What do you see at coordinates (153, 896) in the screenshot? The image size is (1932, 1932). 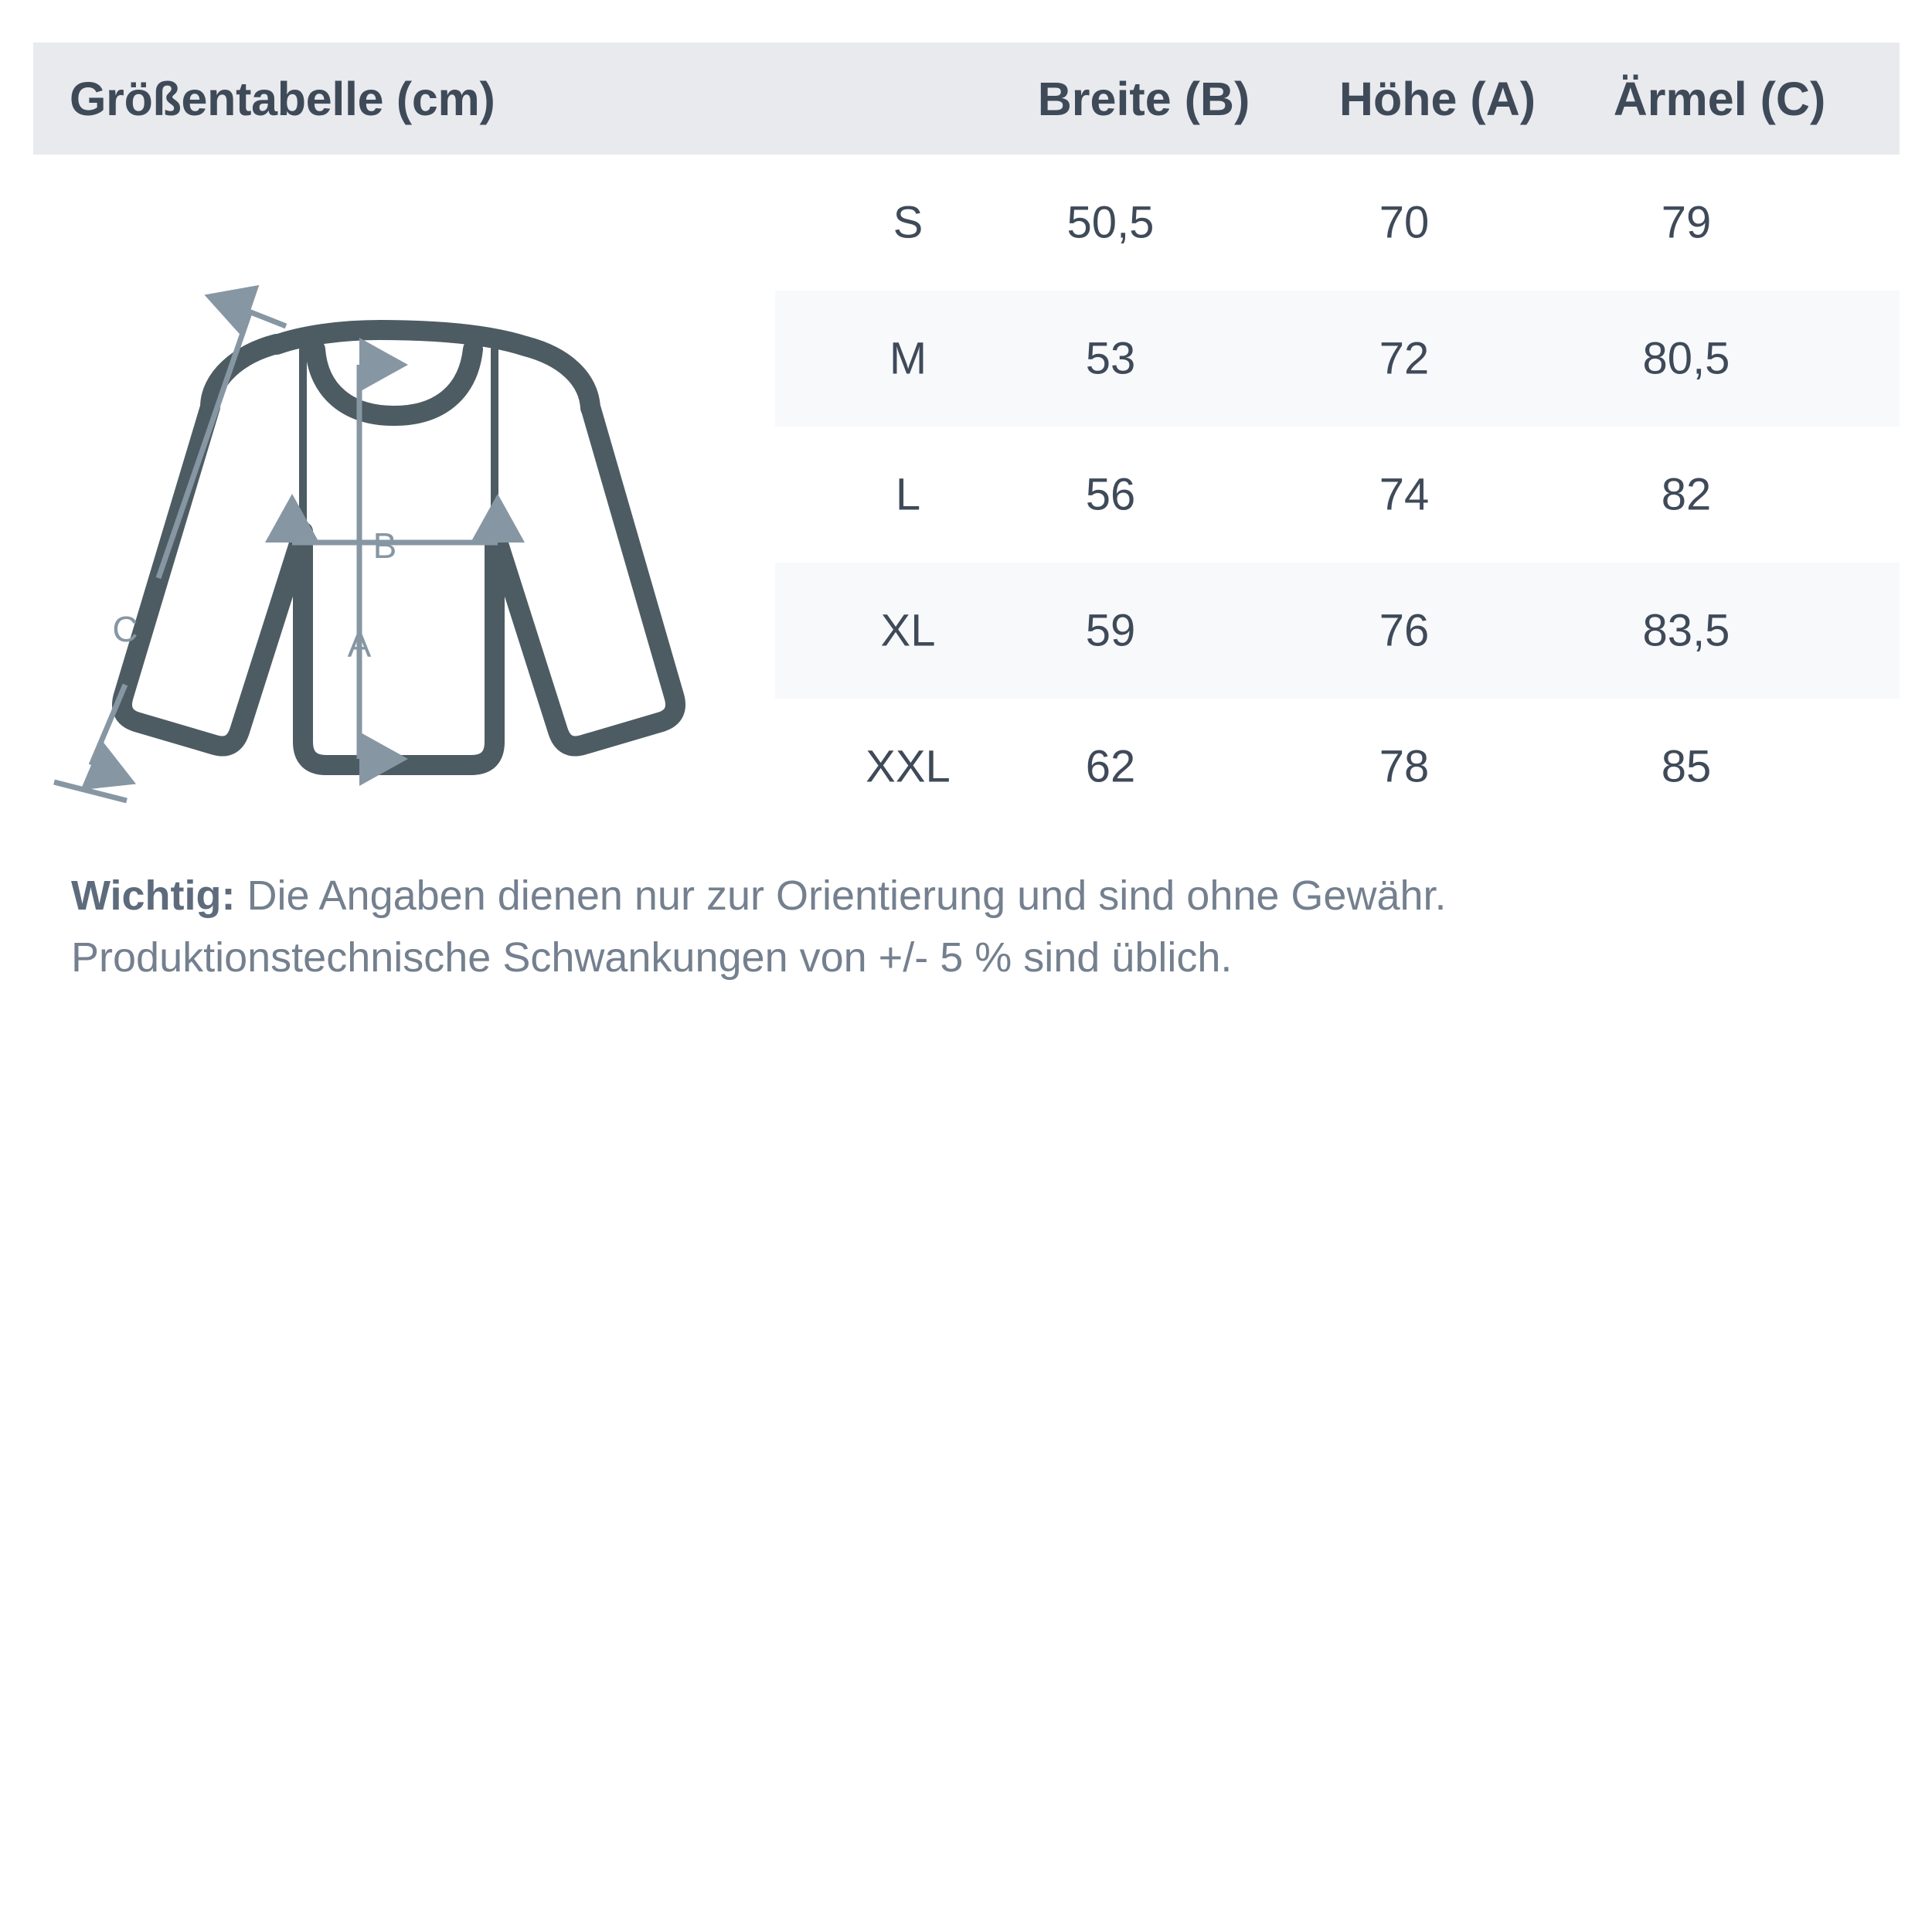 I see `disclaimer-strong: Wichtig:` at bounding box center [153, 896].